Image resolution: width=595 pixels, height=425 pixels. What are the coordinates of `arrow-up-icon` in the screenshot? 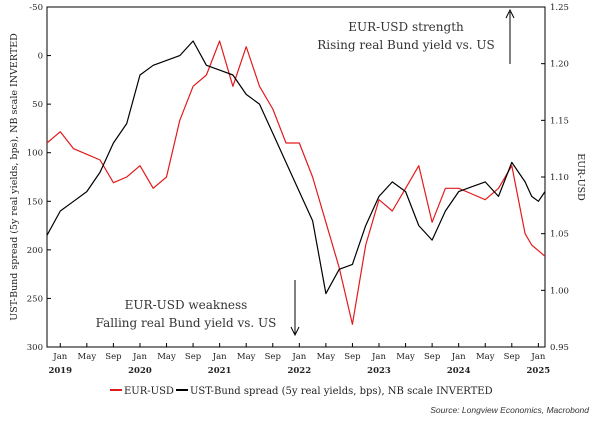 It's located at (510, 36).